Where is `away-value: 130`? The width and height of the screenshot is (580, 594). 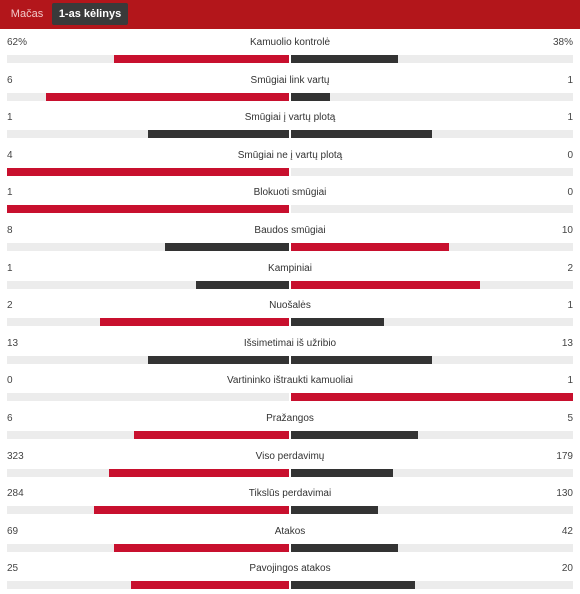 away-value: 130 is located at coordinates (564, 494).